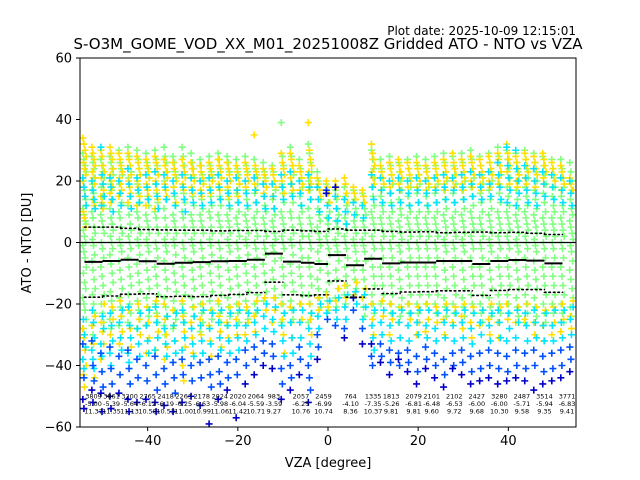  I want to click on bin-std-label: 9.68, so click(477, 411).